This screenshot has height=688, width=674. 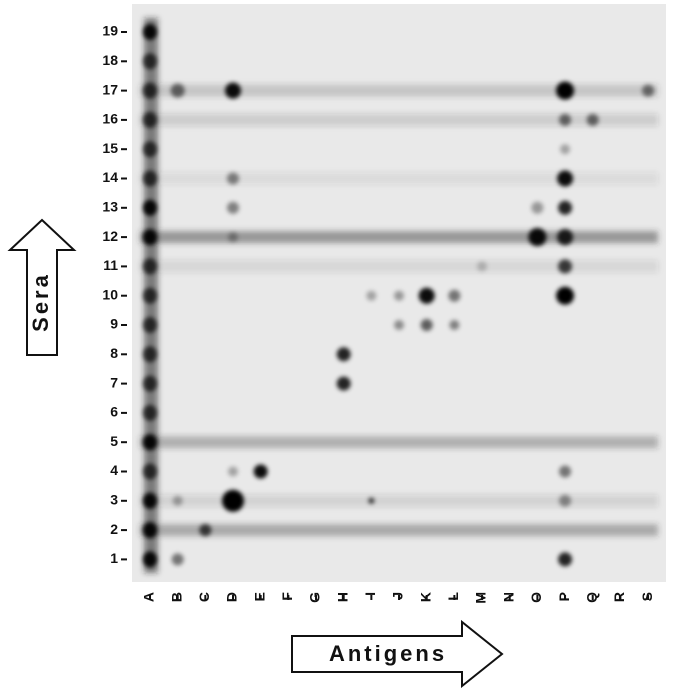 What do you see at coordinates (564, 596) in the screenshot?
I see `column-label: P` at bounding box center [564, 596].